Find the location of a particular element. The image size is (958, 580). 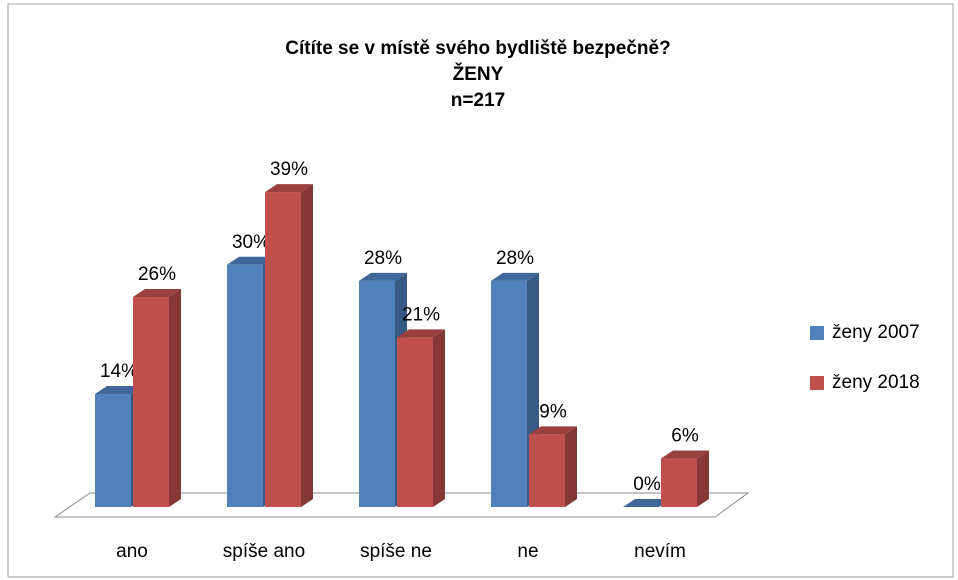

chart-title: n=217 is located at coordinates (478, 100).